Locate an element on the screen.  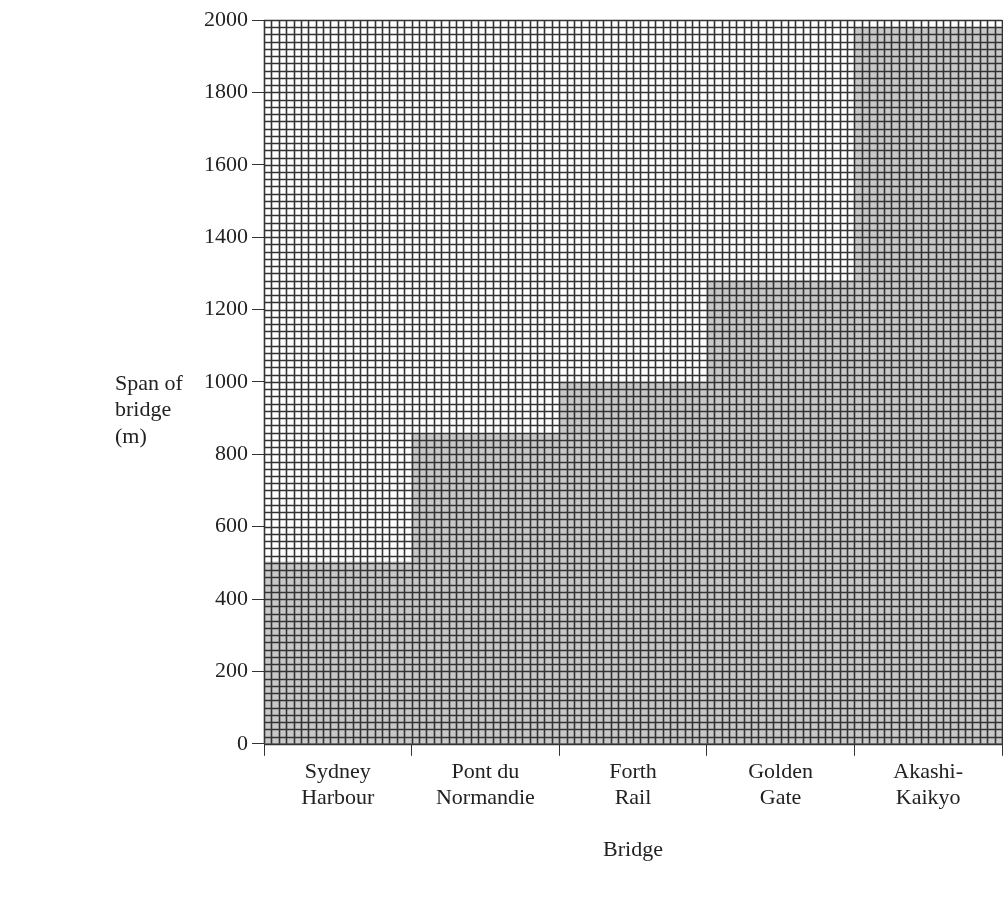
y-axis-title: Span of bridge (m) is located at coordinates (149, 410).